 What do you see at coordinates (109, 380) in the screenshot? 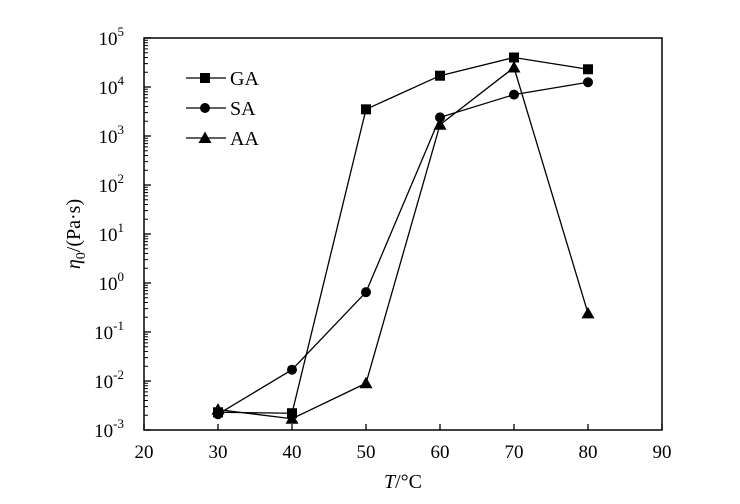
I see `y-tick-label: 10⁻²` at bounding box center [109, 380].